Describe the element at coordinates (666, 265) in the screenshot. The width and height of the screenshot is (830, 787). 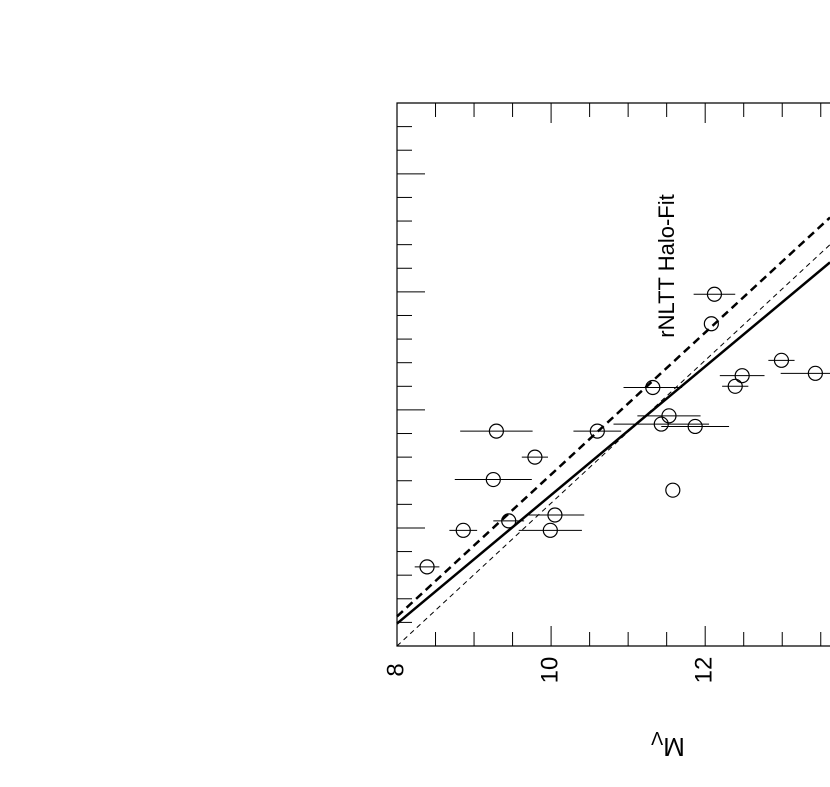
I see `annotation: rNLTT Halo-Fit` at that location.